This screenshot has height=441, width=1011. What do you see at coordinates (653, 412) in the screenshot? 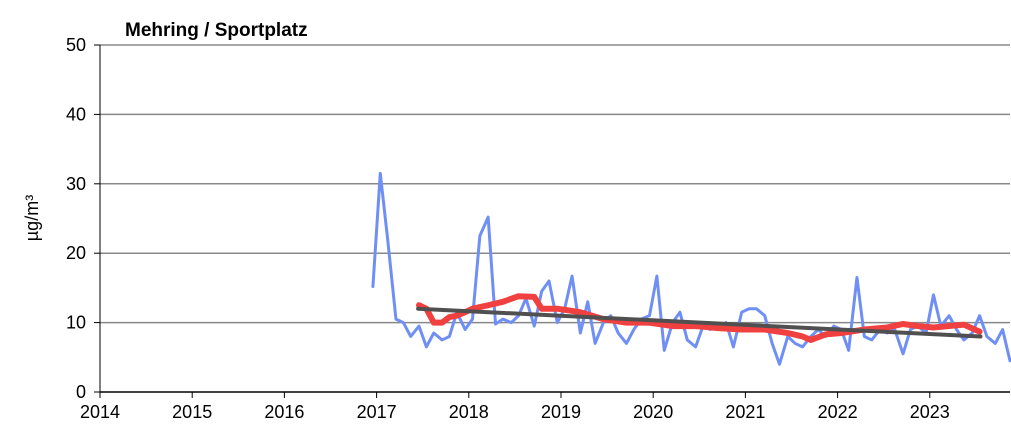
I see `x-tick-label: 2020` at bounding box center [653, 412].